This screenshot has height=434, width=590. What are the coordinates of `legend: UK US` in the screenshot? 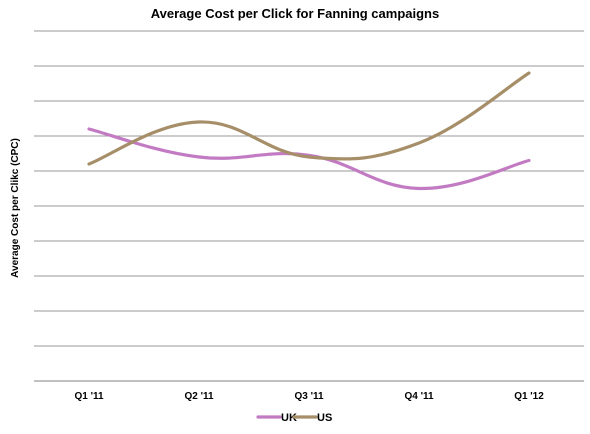 It's located at (294, 418).